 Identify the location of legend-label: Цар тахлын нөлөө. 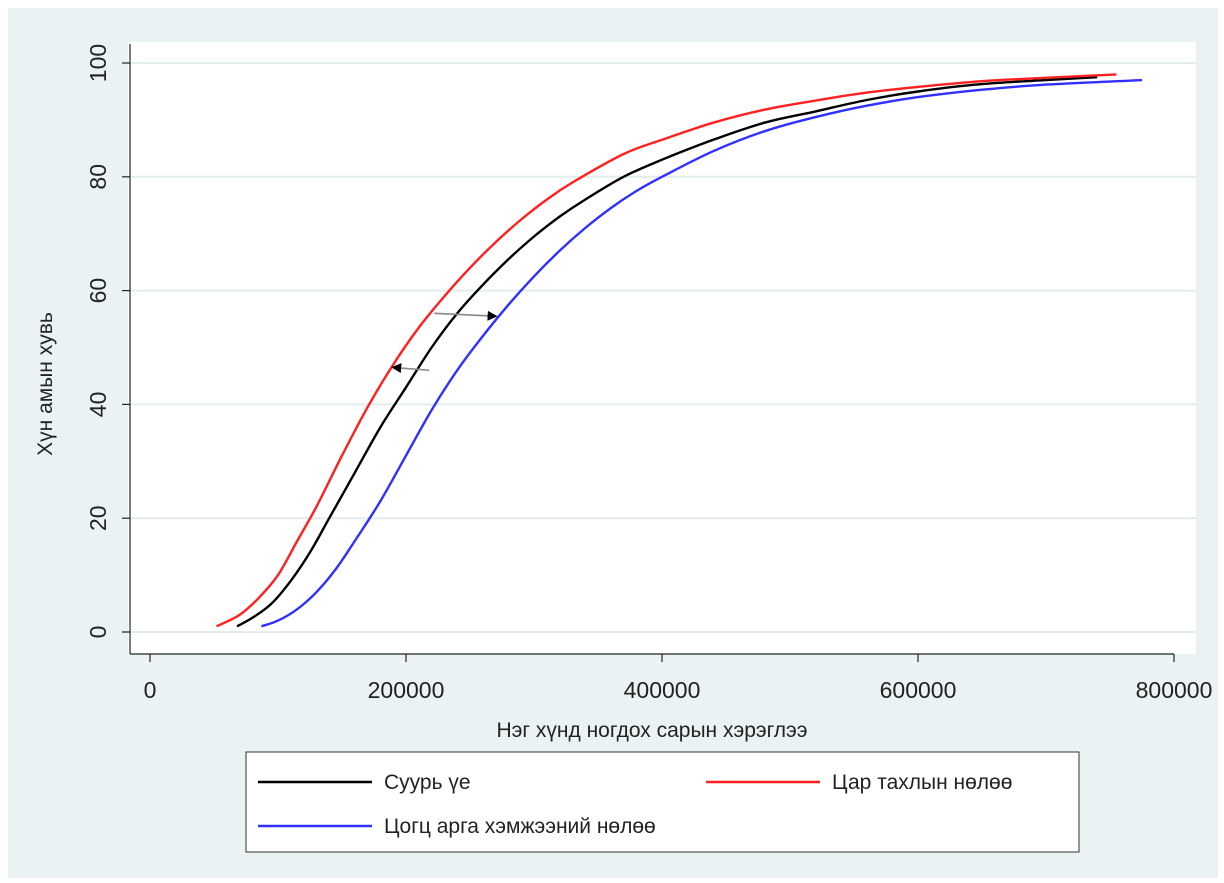
(922, 782).